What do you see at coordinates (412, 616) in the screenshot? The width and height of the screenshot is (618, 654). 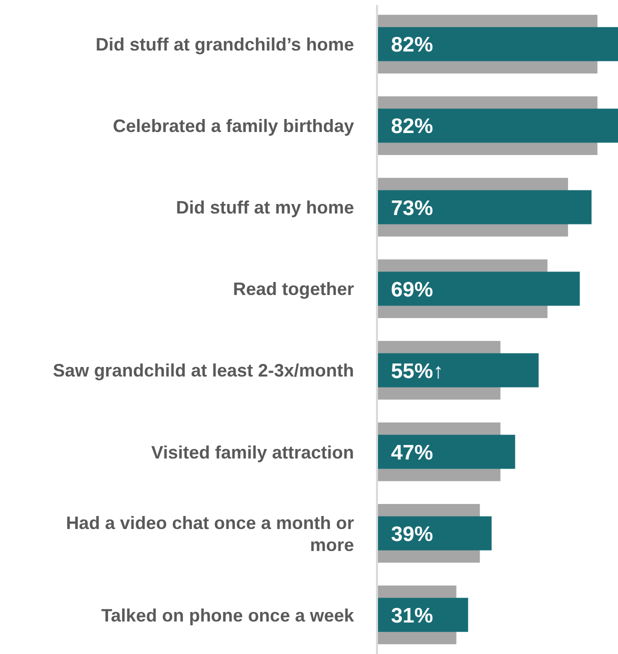 I see `data-label: 31%` at bounding box center [412, 616].